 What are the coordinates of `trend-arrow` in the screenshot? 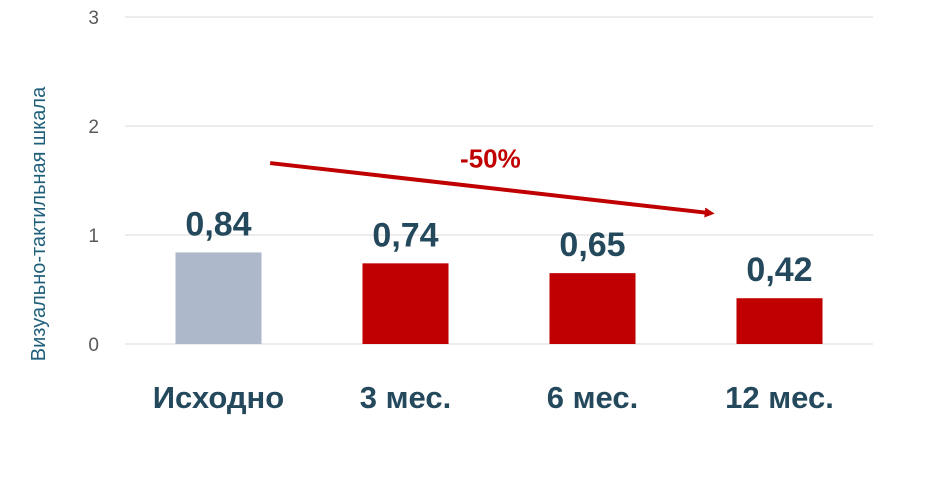 It's located at (492, 189).